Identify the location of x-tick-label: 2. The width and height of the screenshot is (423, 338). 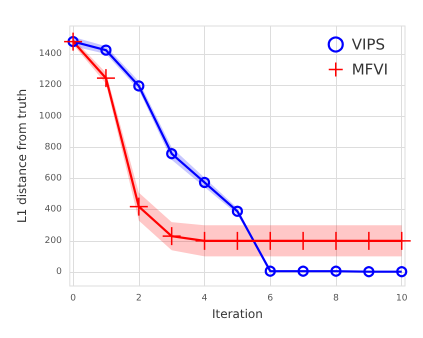
(139, 299).